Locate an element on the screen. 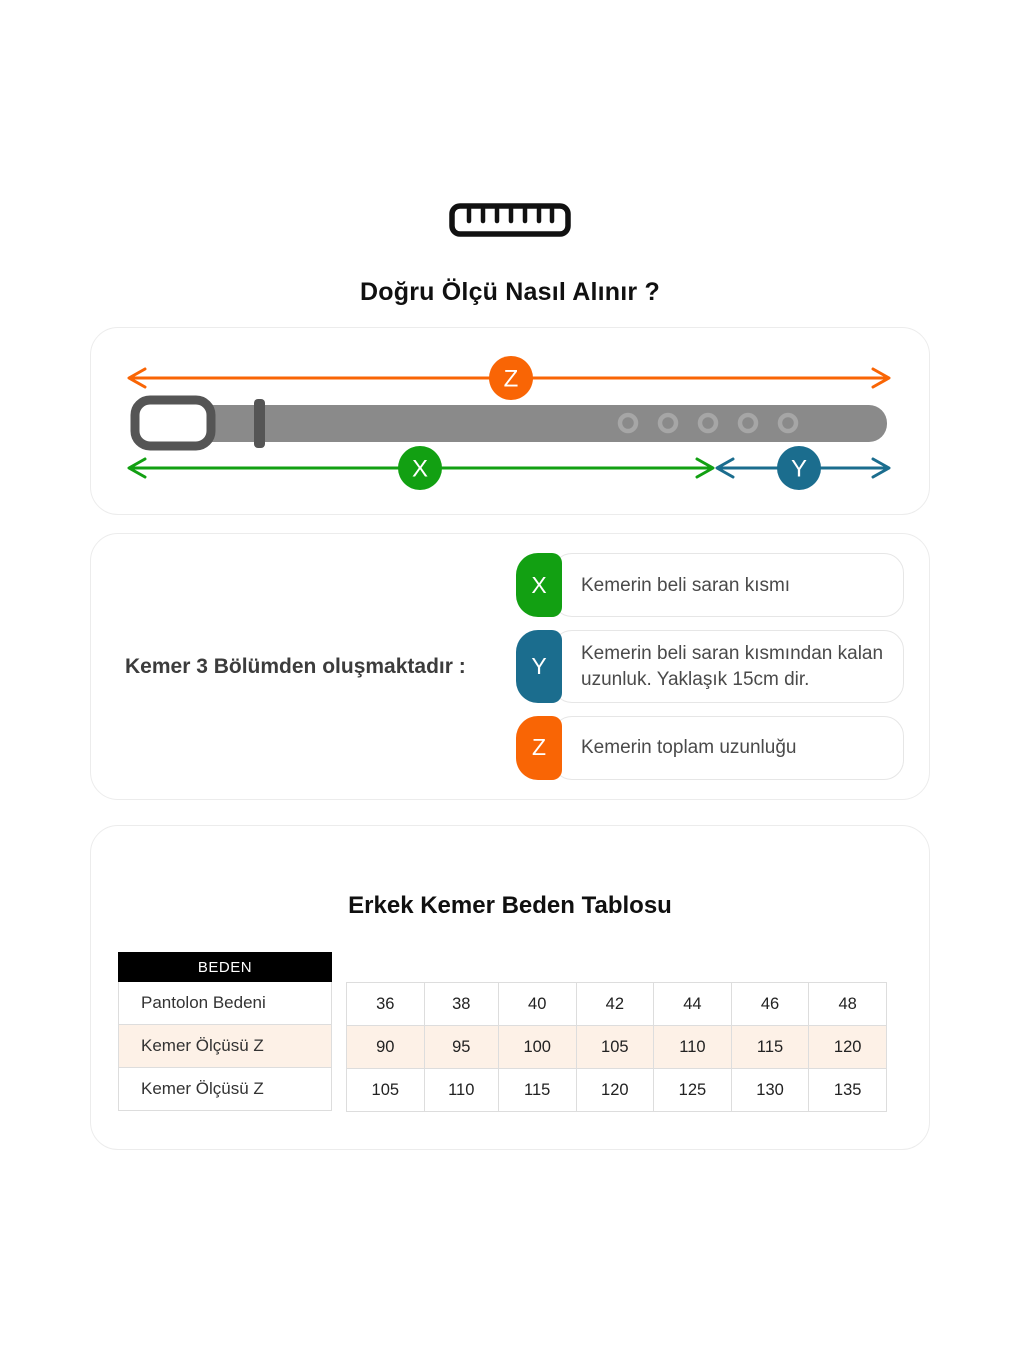 The image size is (1020, 1360). cell: 36 is located at coordinates (385, 1004).